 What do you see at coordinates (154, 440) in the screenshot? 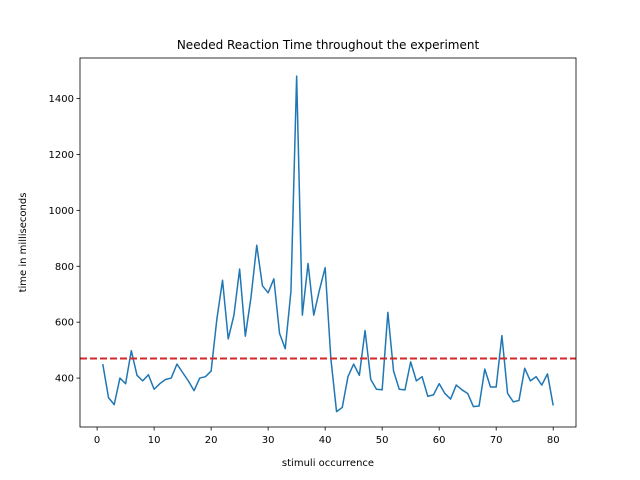
I see `x-tick-label: 10` at bounding box center [154, 440].